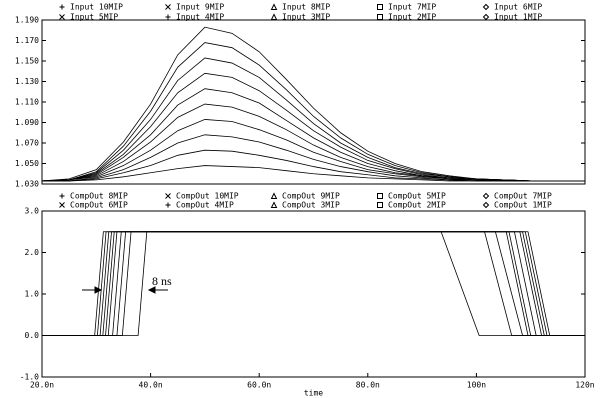 The height and width of the screenshot is (398, 606). Describe the element at coordinates (151, 290) in the screenshot. I see `arrow-head` at that location.